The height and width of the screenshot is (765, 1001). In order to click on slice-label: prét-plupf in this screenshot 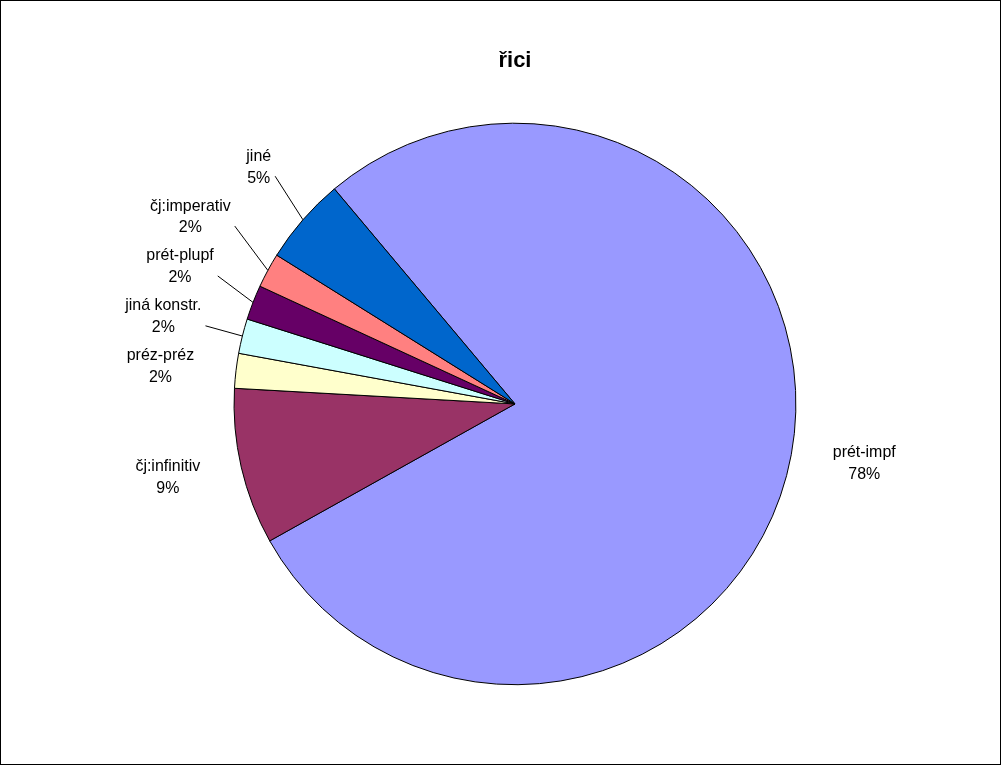, I will do `click(180, 255)`.